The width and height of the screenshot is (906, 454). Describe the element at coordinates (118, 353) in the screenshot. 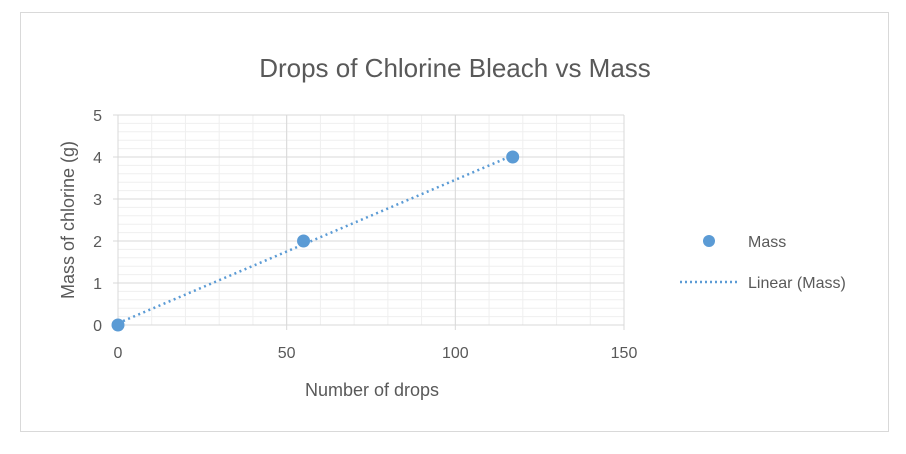

I see `x-tick-label: 0` at that location.